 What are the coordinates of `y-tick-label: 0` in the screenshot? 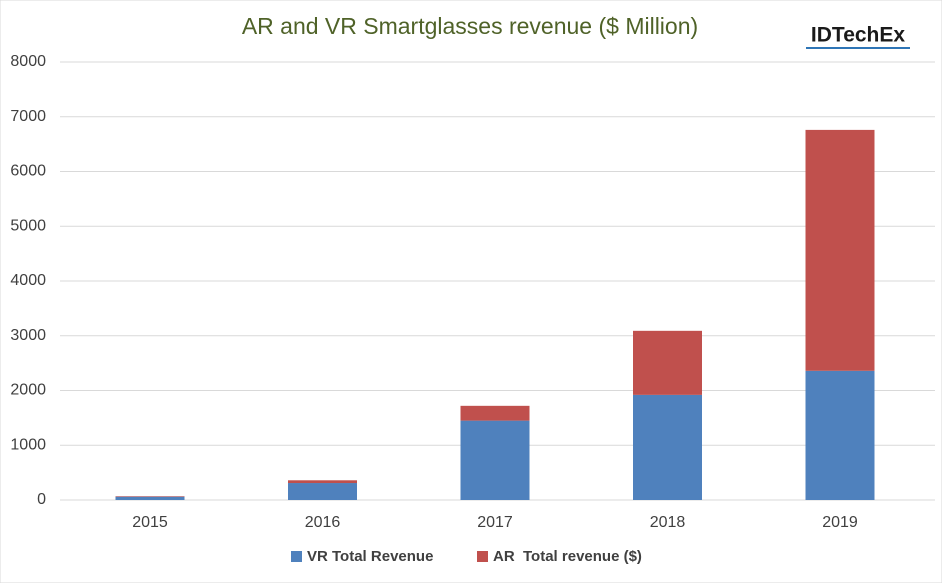 It's located at (41, 499).